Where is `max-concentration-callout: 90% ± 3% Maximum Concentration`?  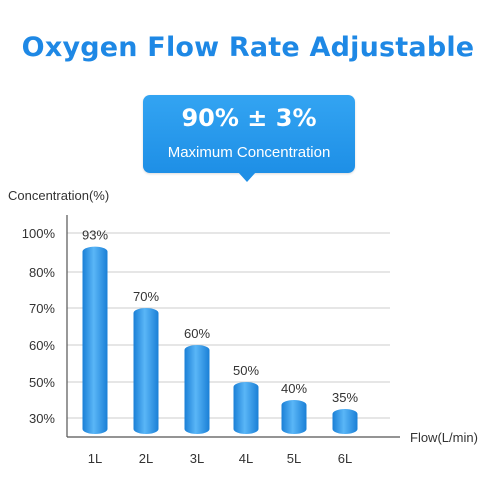
max-concentration-callout: 90% ± 3% Maximum Concentration is located at coordinates (249, 134).